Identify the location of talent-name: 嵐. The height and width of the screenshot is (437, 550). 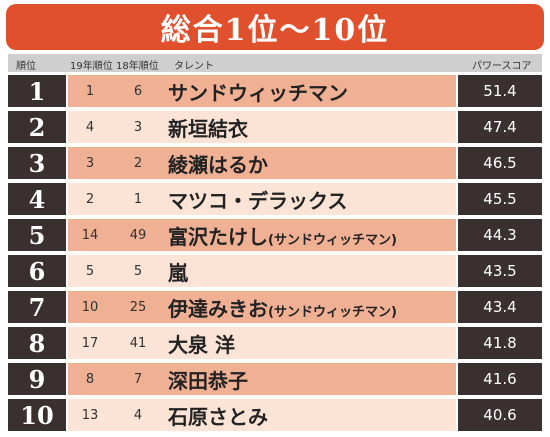
(178, 271).